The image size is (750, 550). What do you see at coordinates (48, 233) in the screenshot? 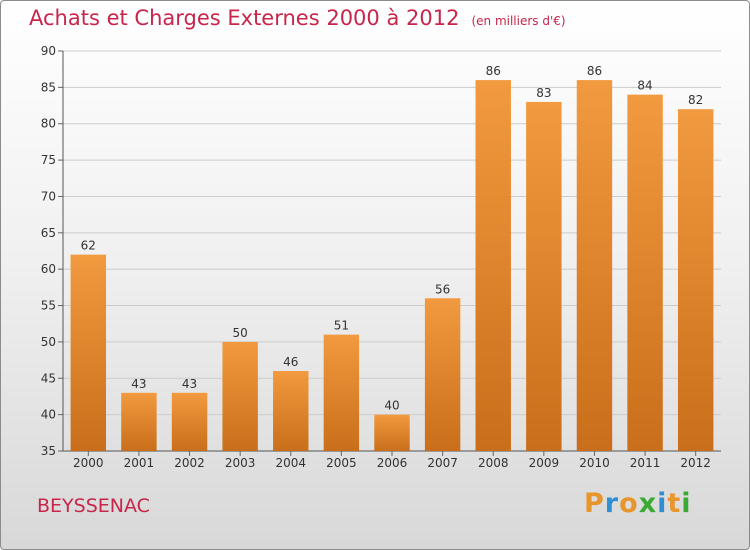
I see `y-tick-label: 65` at bounding box center [48, 233].